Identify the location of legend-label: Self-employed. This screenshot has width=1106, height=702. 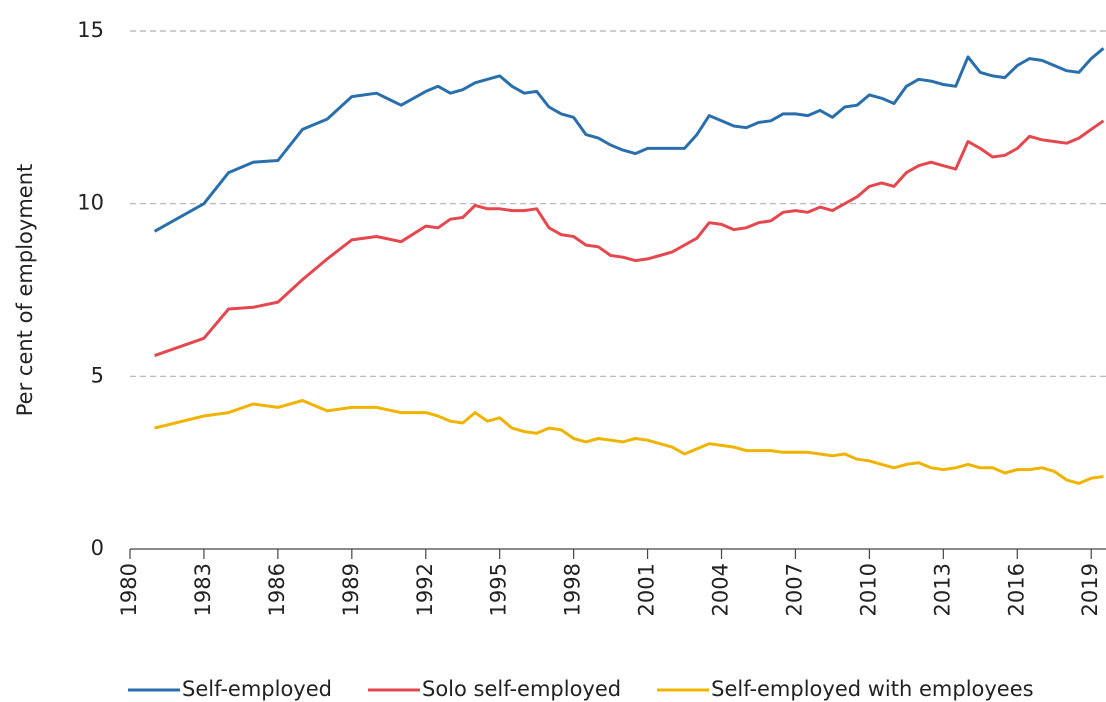
(257, 689).